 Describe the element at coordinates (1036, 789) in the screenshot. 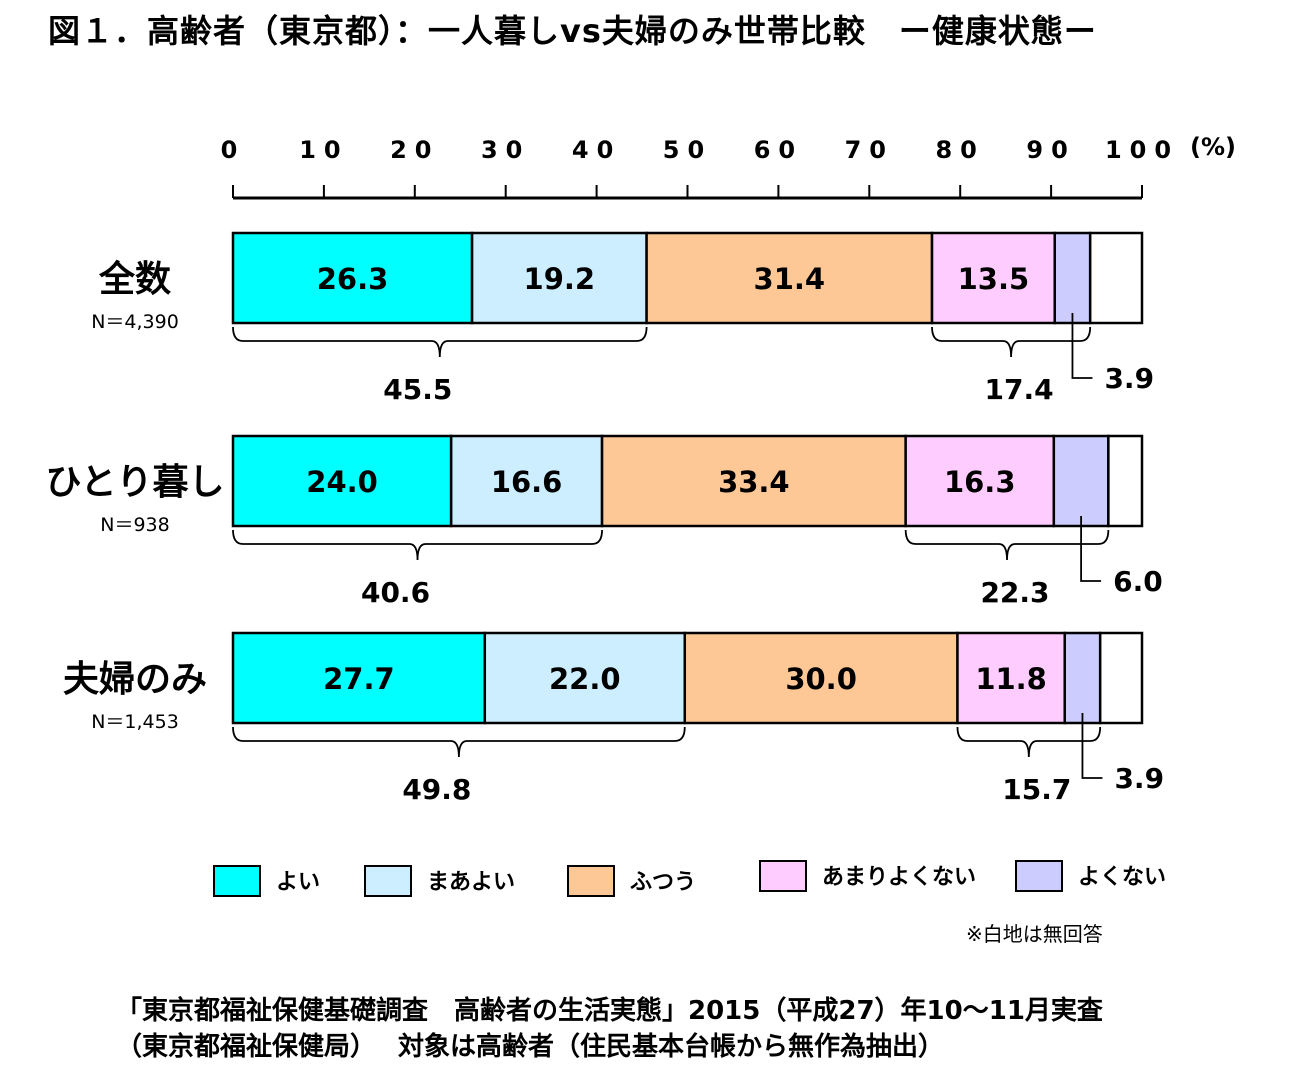

I see `bad-total-label: 15.7` at that location.